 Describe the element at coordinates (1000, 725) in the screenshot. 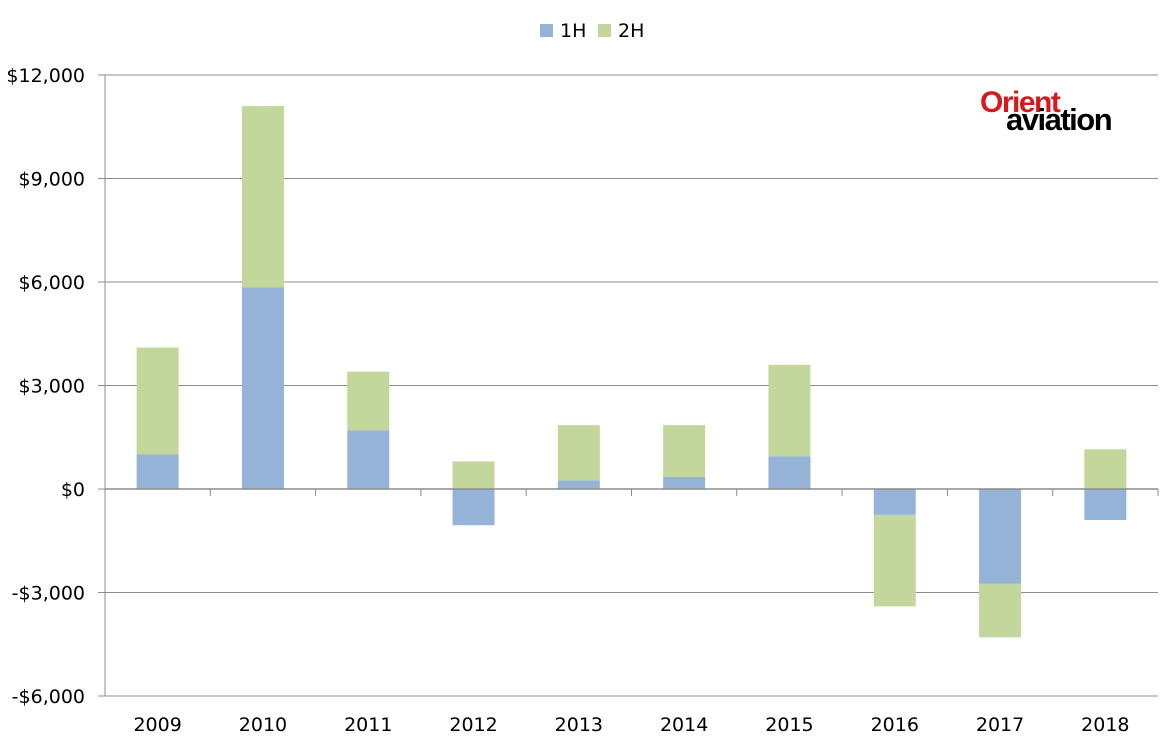

I see `x-tick-label: 2017` at that location.